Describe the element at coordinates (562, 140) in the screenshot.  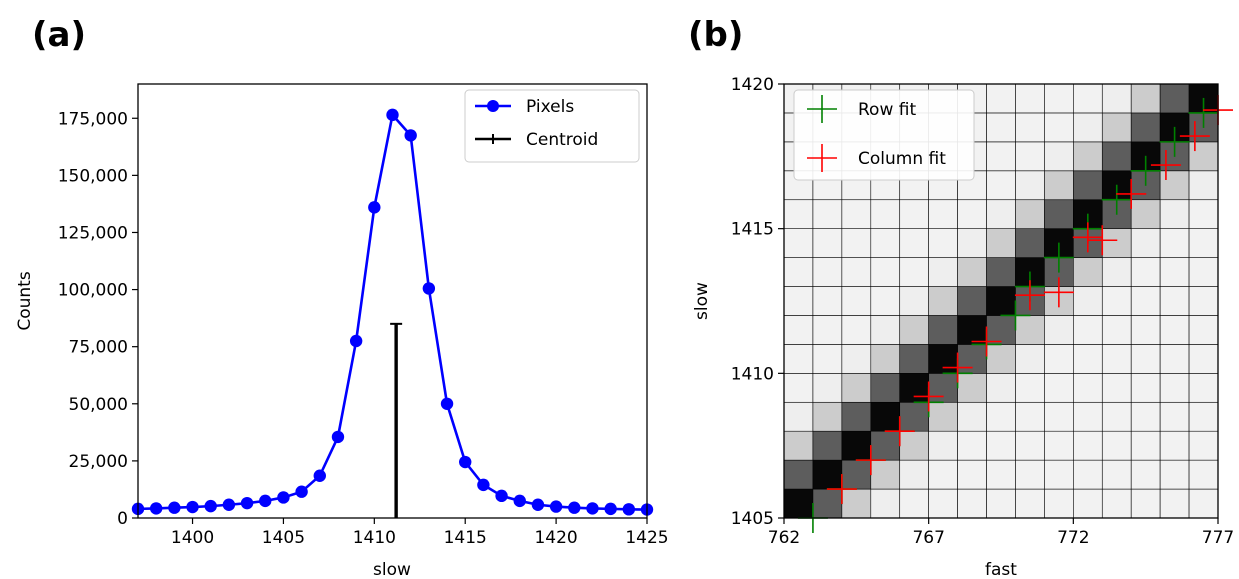
I see `legend-label-centroid: Centroid` at that location.